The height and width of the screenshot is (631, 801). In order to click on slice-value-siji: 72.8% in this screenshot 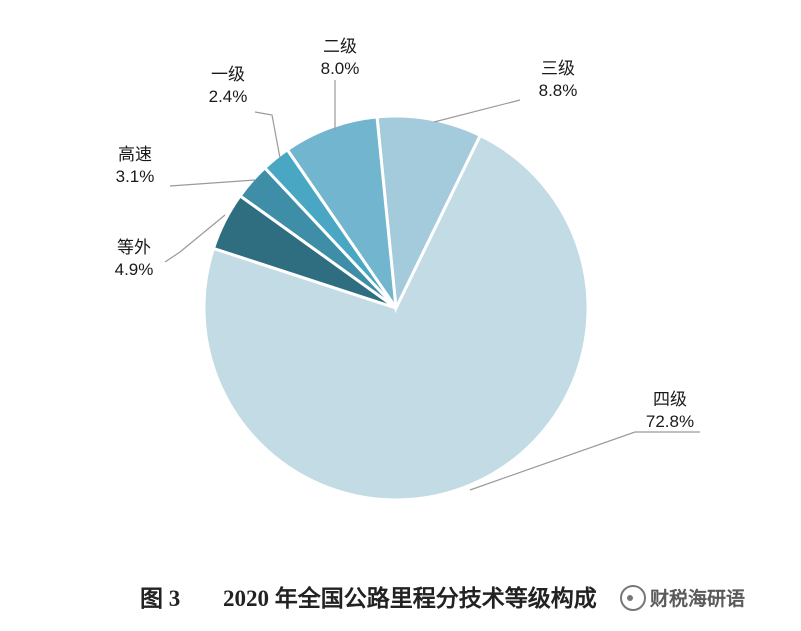, I will do `click(670, 421)`.